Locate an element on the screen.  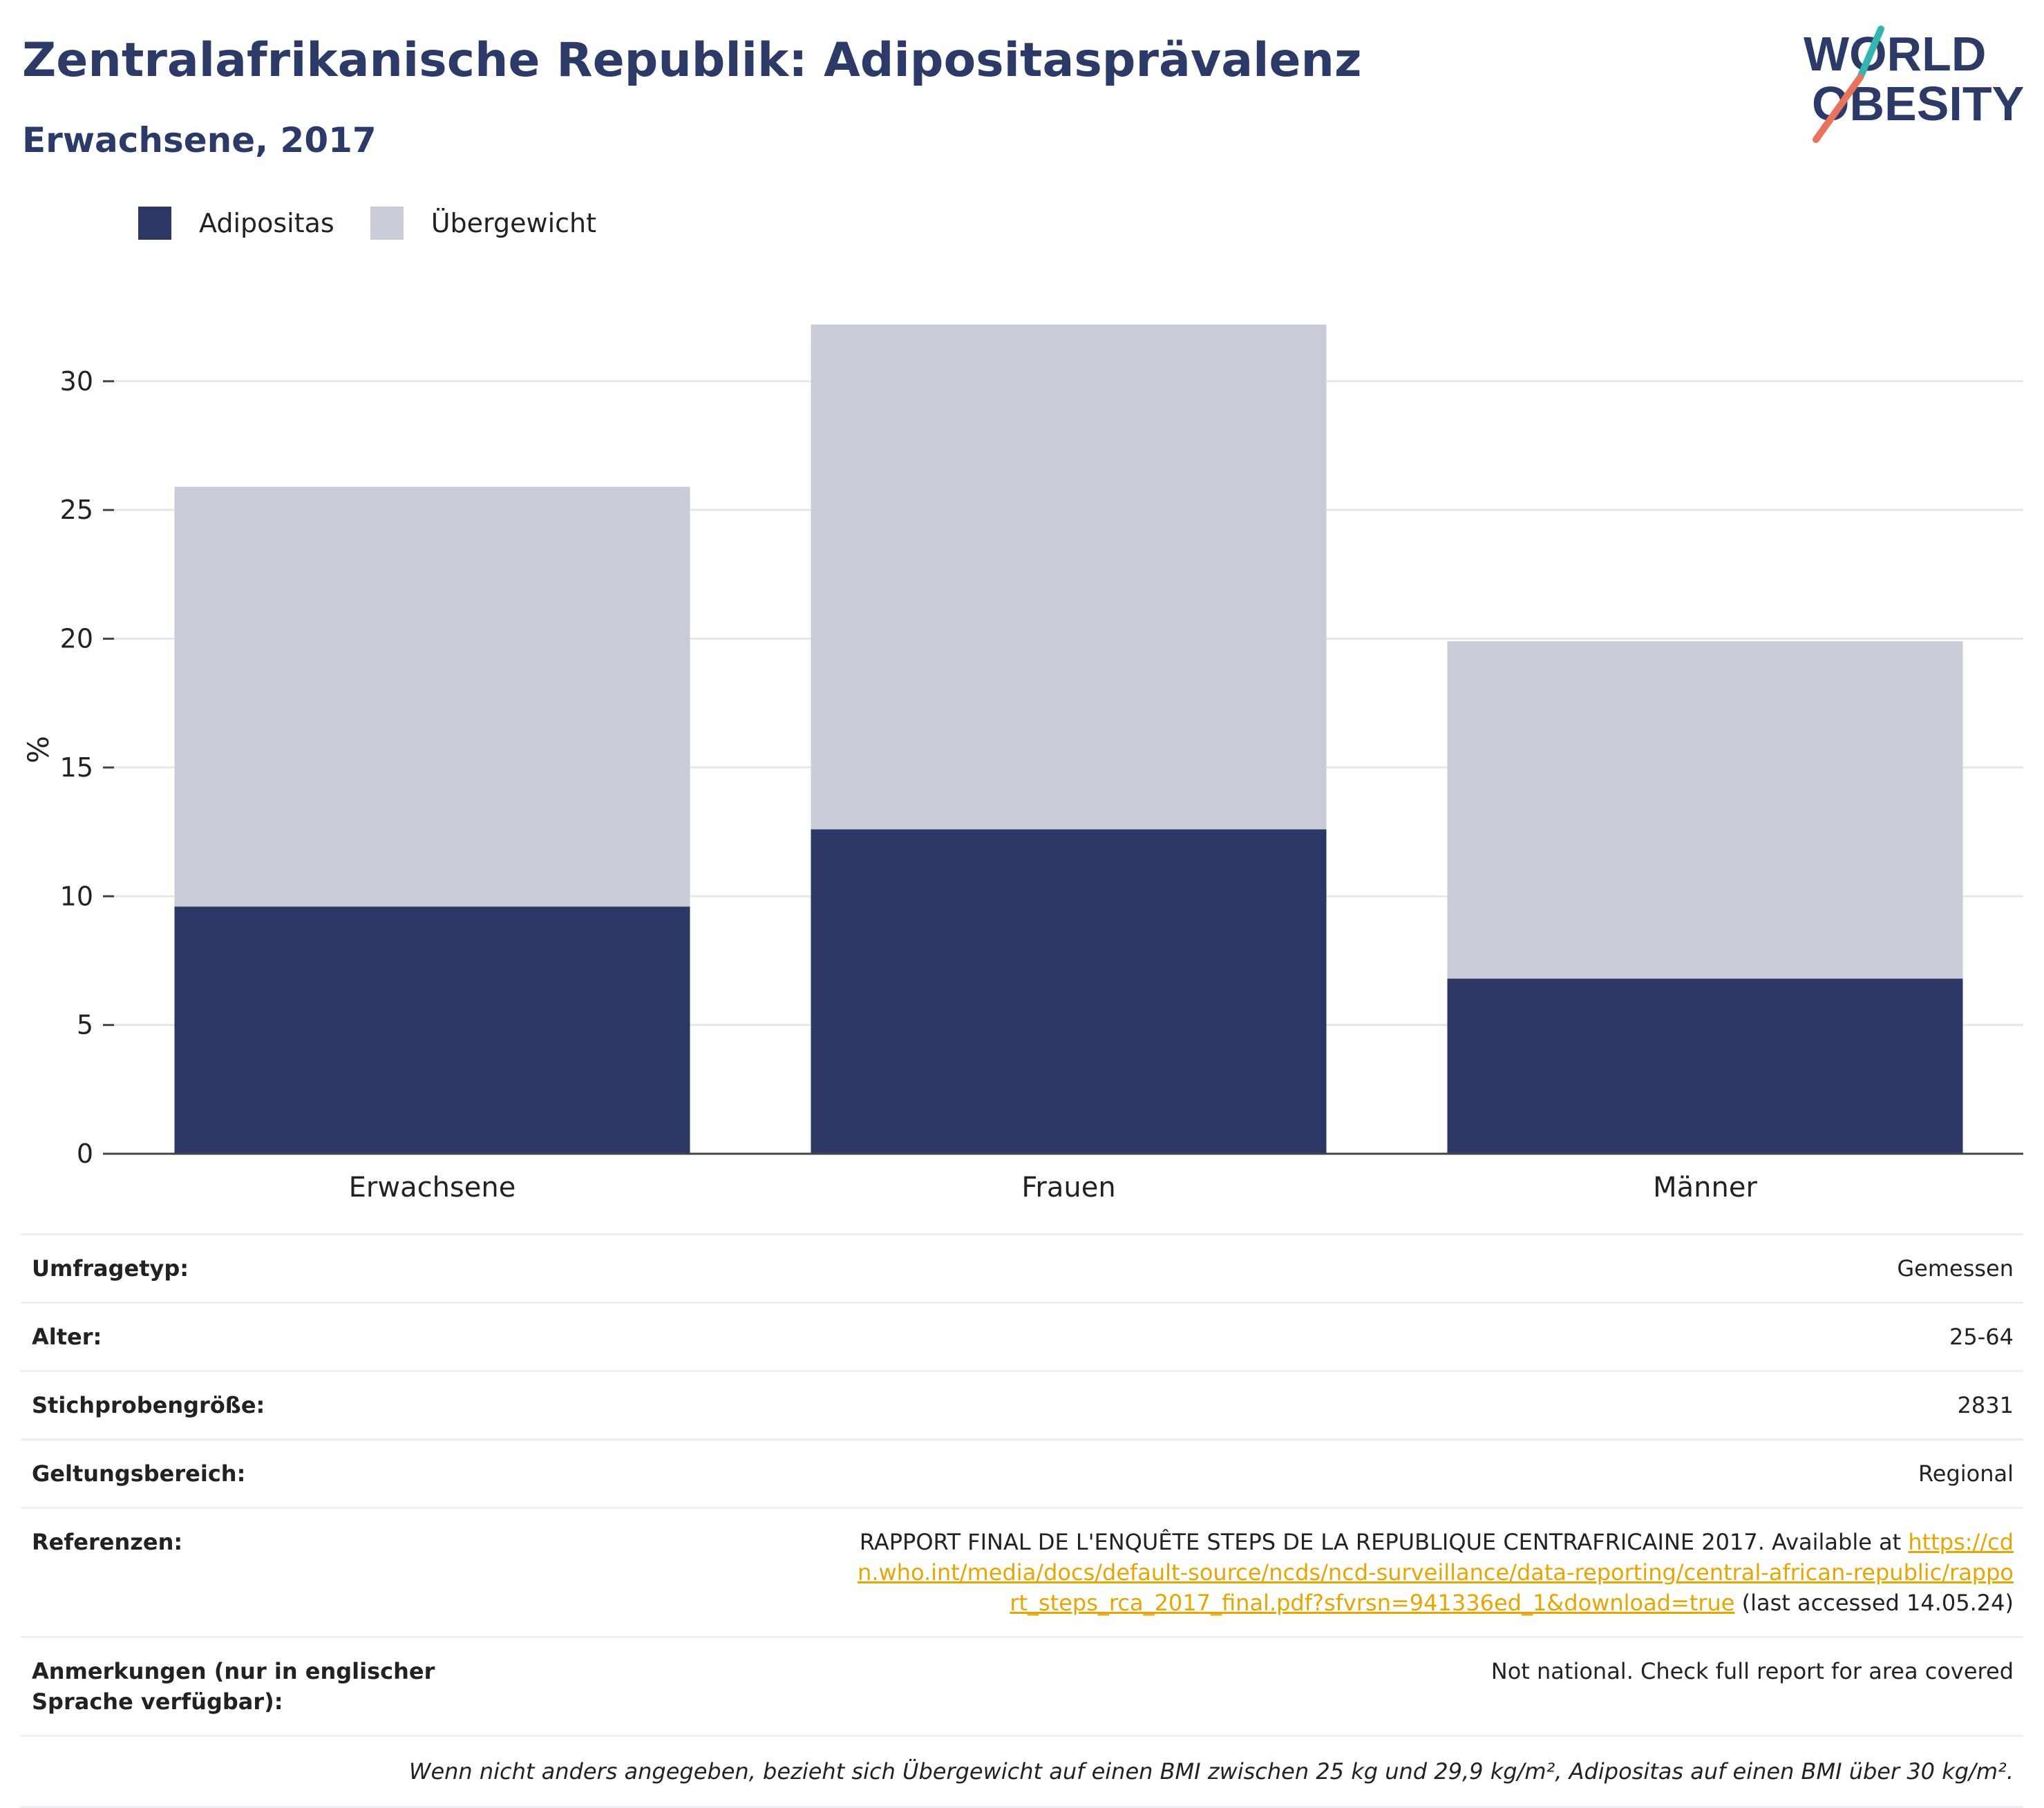
logo-slash-teal is located at coordinates (1870, 54).